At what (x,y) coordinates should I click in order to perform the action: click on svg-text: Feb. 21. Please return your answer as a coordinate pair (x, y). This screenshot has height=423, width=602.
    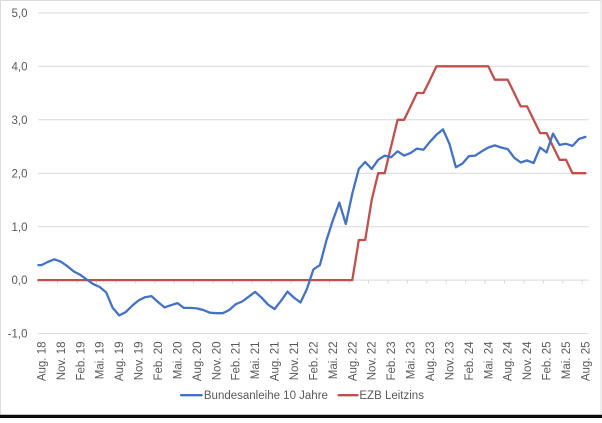
    Looking at the image, I should click on (237, 361).